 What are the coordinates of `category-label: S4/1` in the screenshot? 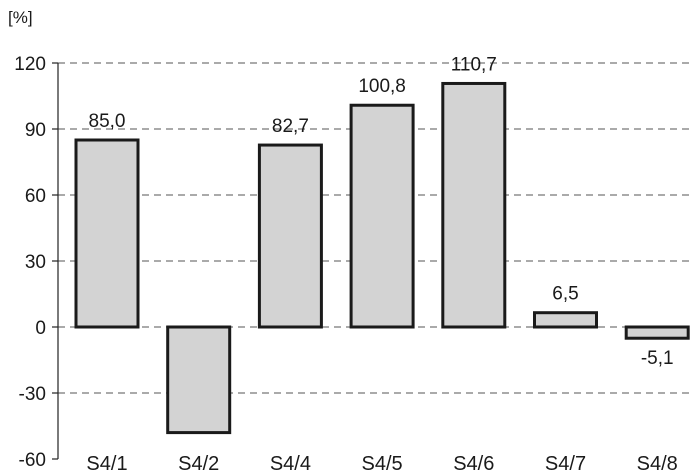 It's located at (106, 462).